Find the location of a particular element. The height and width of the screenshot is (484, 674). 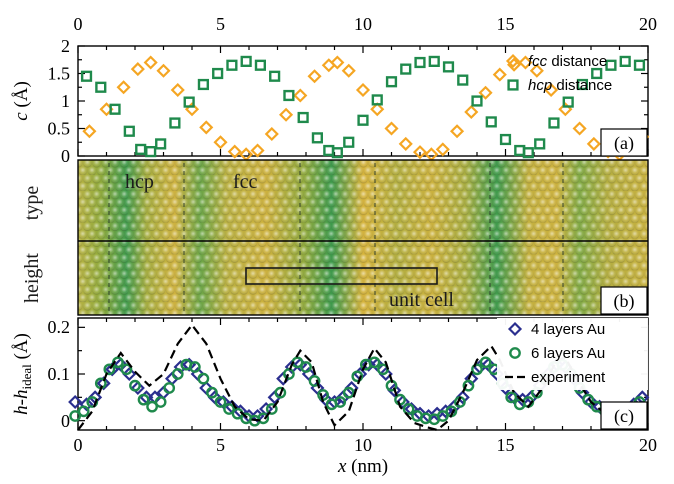

y-tick-label: 0.1 is located at coordinates (59, 374).